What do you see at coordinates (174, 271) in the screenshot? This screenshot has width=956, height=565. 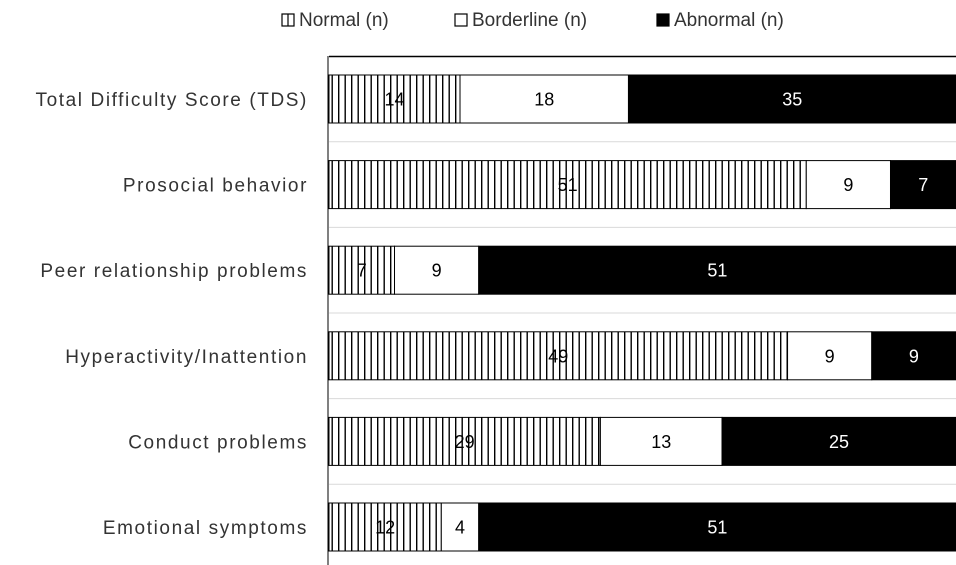 I see `category-label: Peer relationship problems` at bounding box center [174, 271].